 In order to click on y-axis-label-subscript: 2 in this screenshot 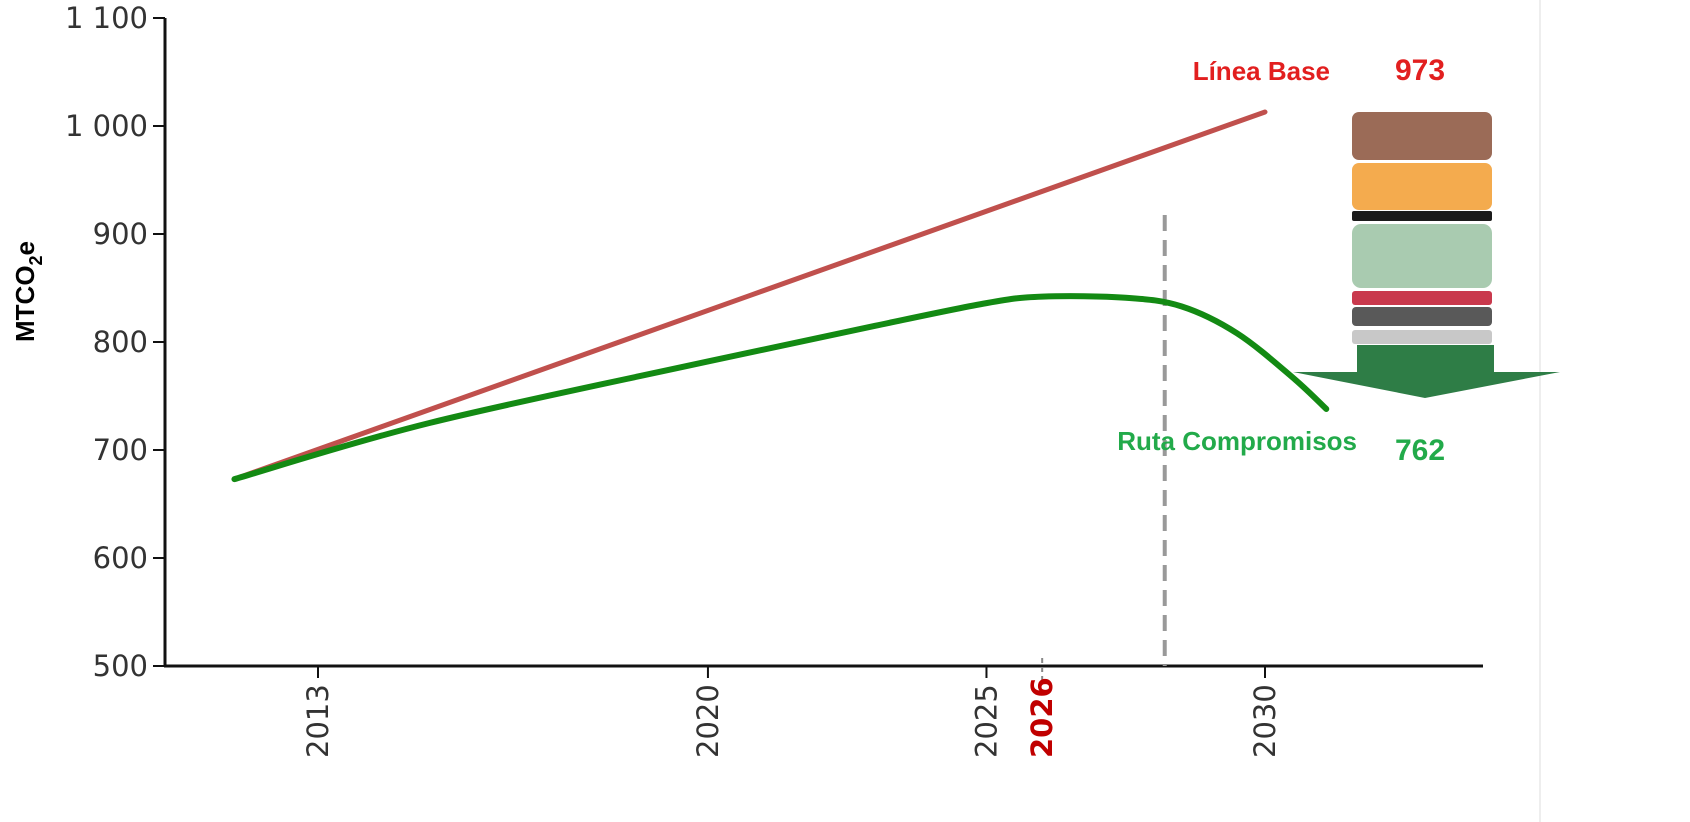, I will do `click(36, 260)`.